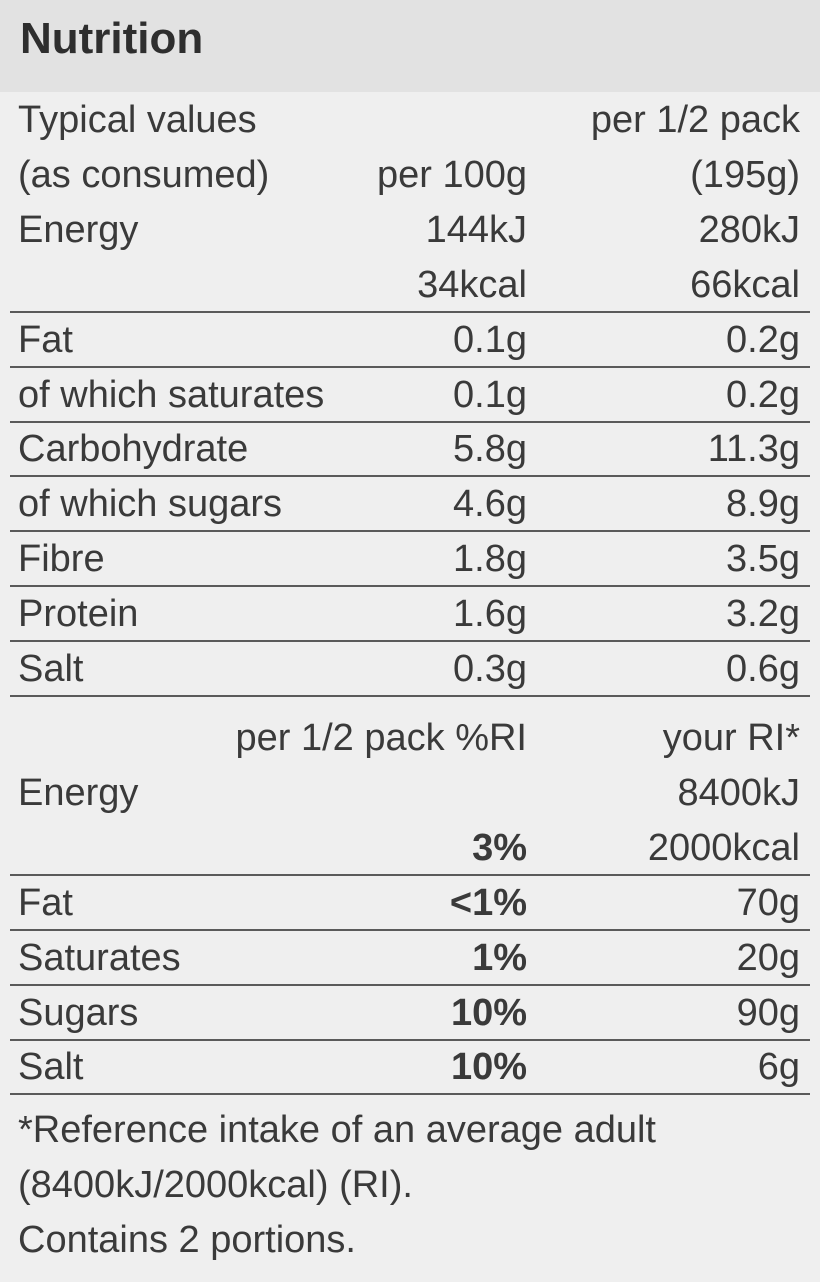 Image resolution: width=820 pixels, height=1282 pixels. I want to click on value-cell: per 1/2 pack, so click(695, 120).